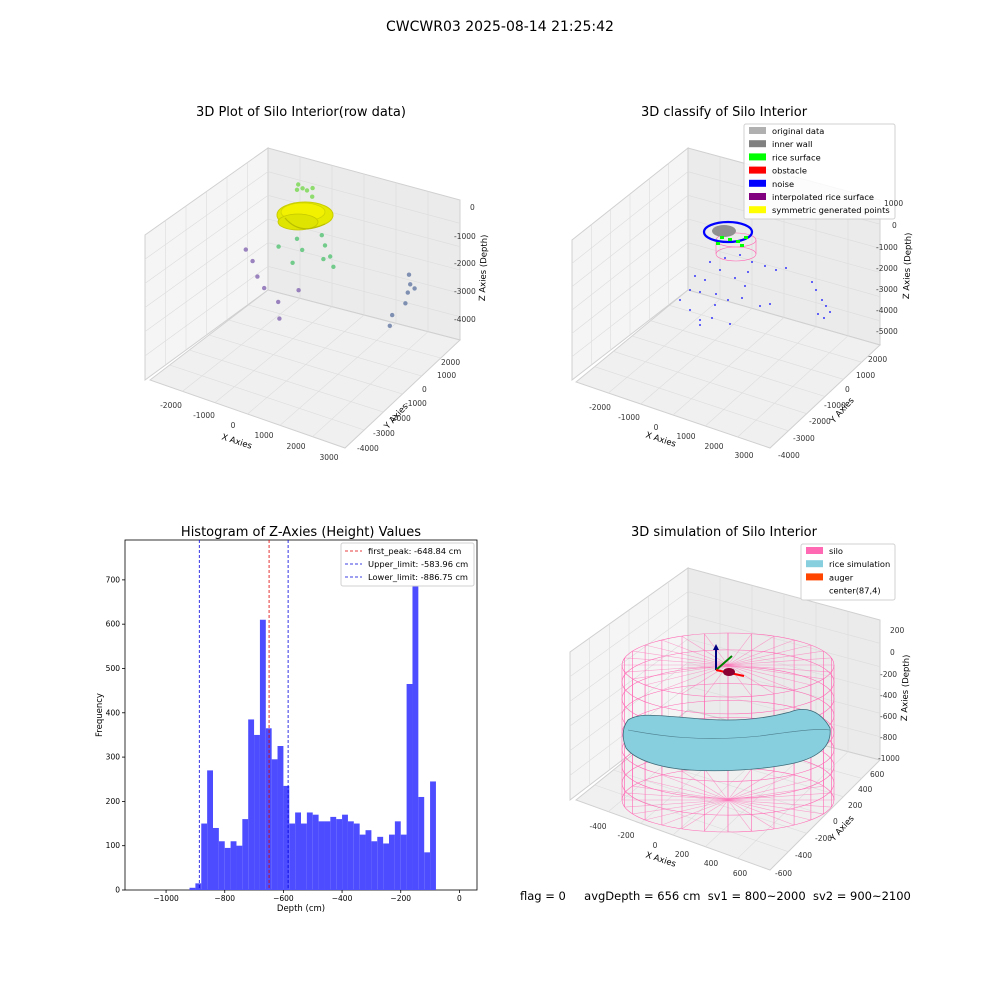 This screenshot has width=1000, height=1000. I want to click on x-tick-label: −600, so click(283, 898).